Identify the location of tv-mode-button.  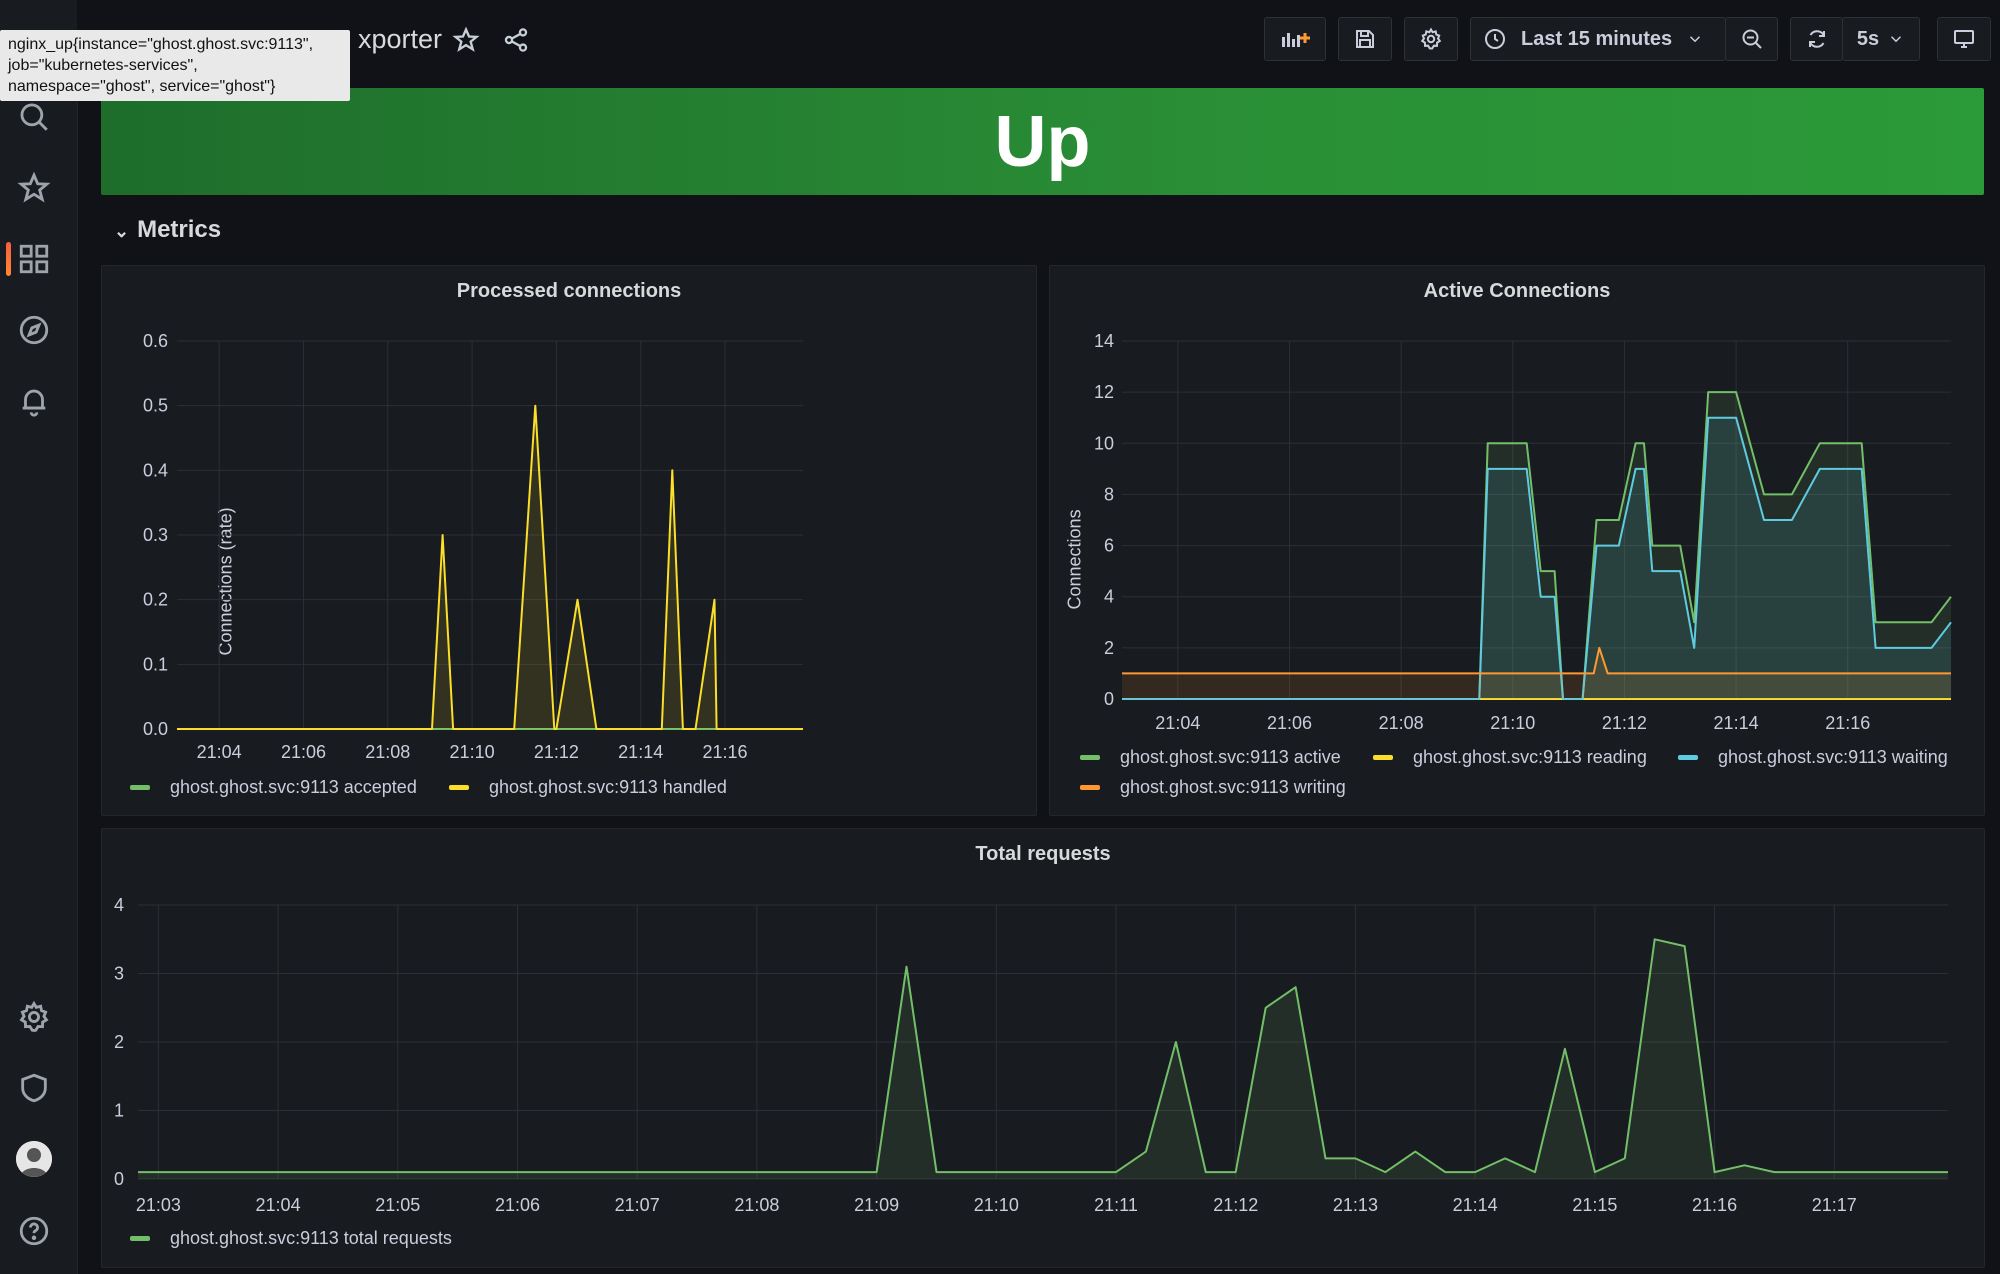
(1964, 39).